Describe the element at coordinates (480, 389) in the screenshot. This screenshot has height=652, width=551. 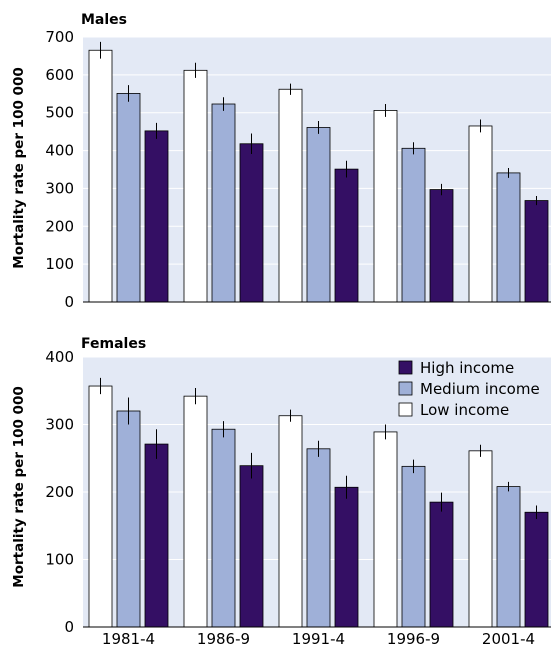
I see `legend-label: Medium income` at that location.